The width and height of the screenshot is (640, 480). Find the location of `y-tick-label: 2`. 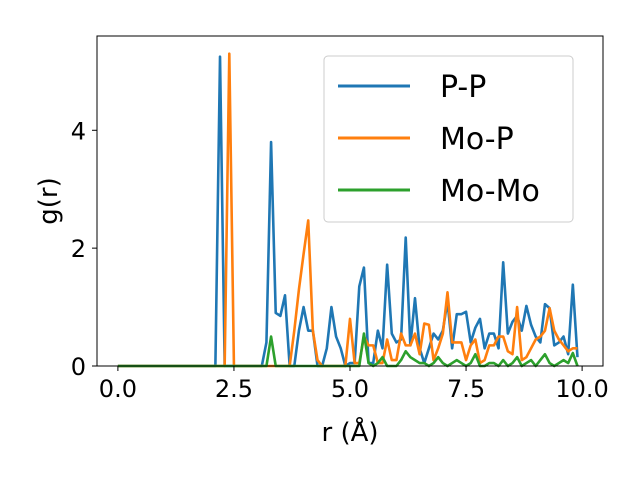

y-tick-label: 2 is located at coordinates (78, 249).